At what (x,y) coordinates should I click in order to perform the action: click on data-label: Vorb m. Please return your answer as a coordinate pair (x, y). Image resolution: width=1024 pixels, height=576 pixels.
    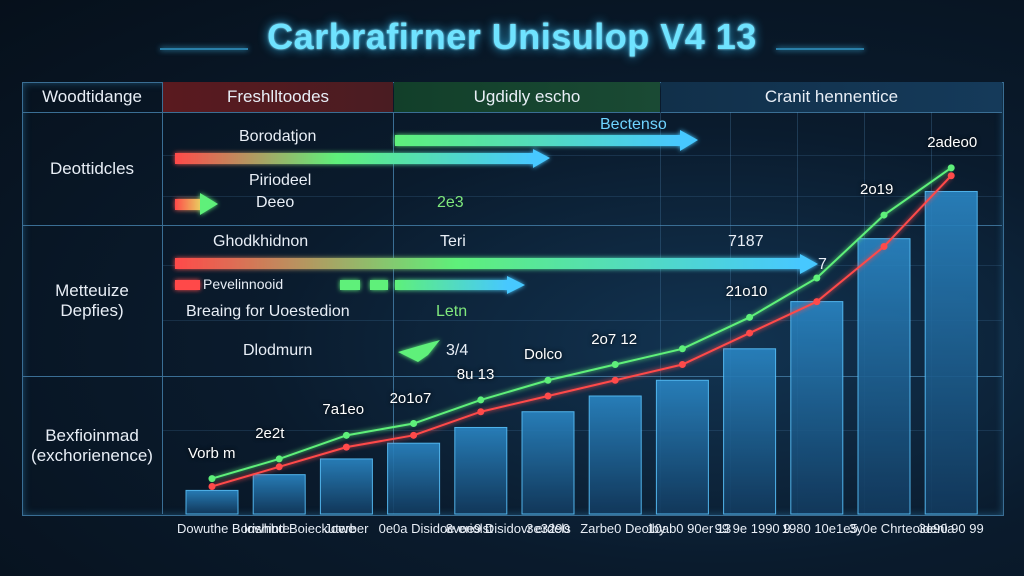
    Looking at the image, I should click on (212, 453).